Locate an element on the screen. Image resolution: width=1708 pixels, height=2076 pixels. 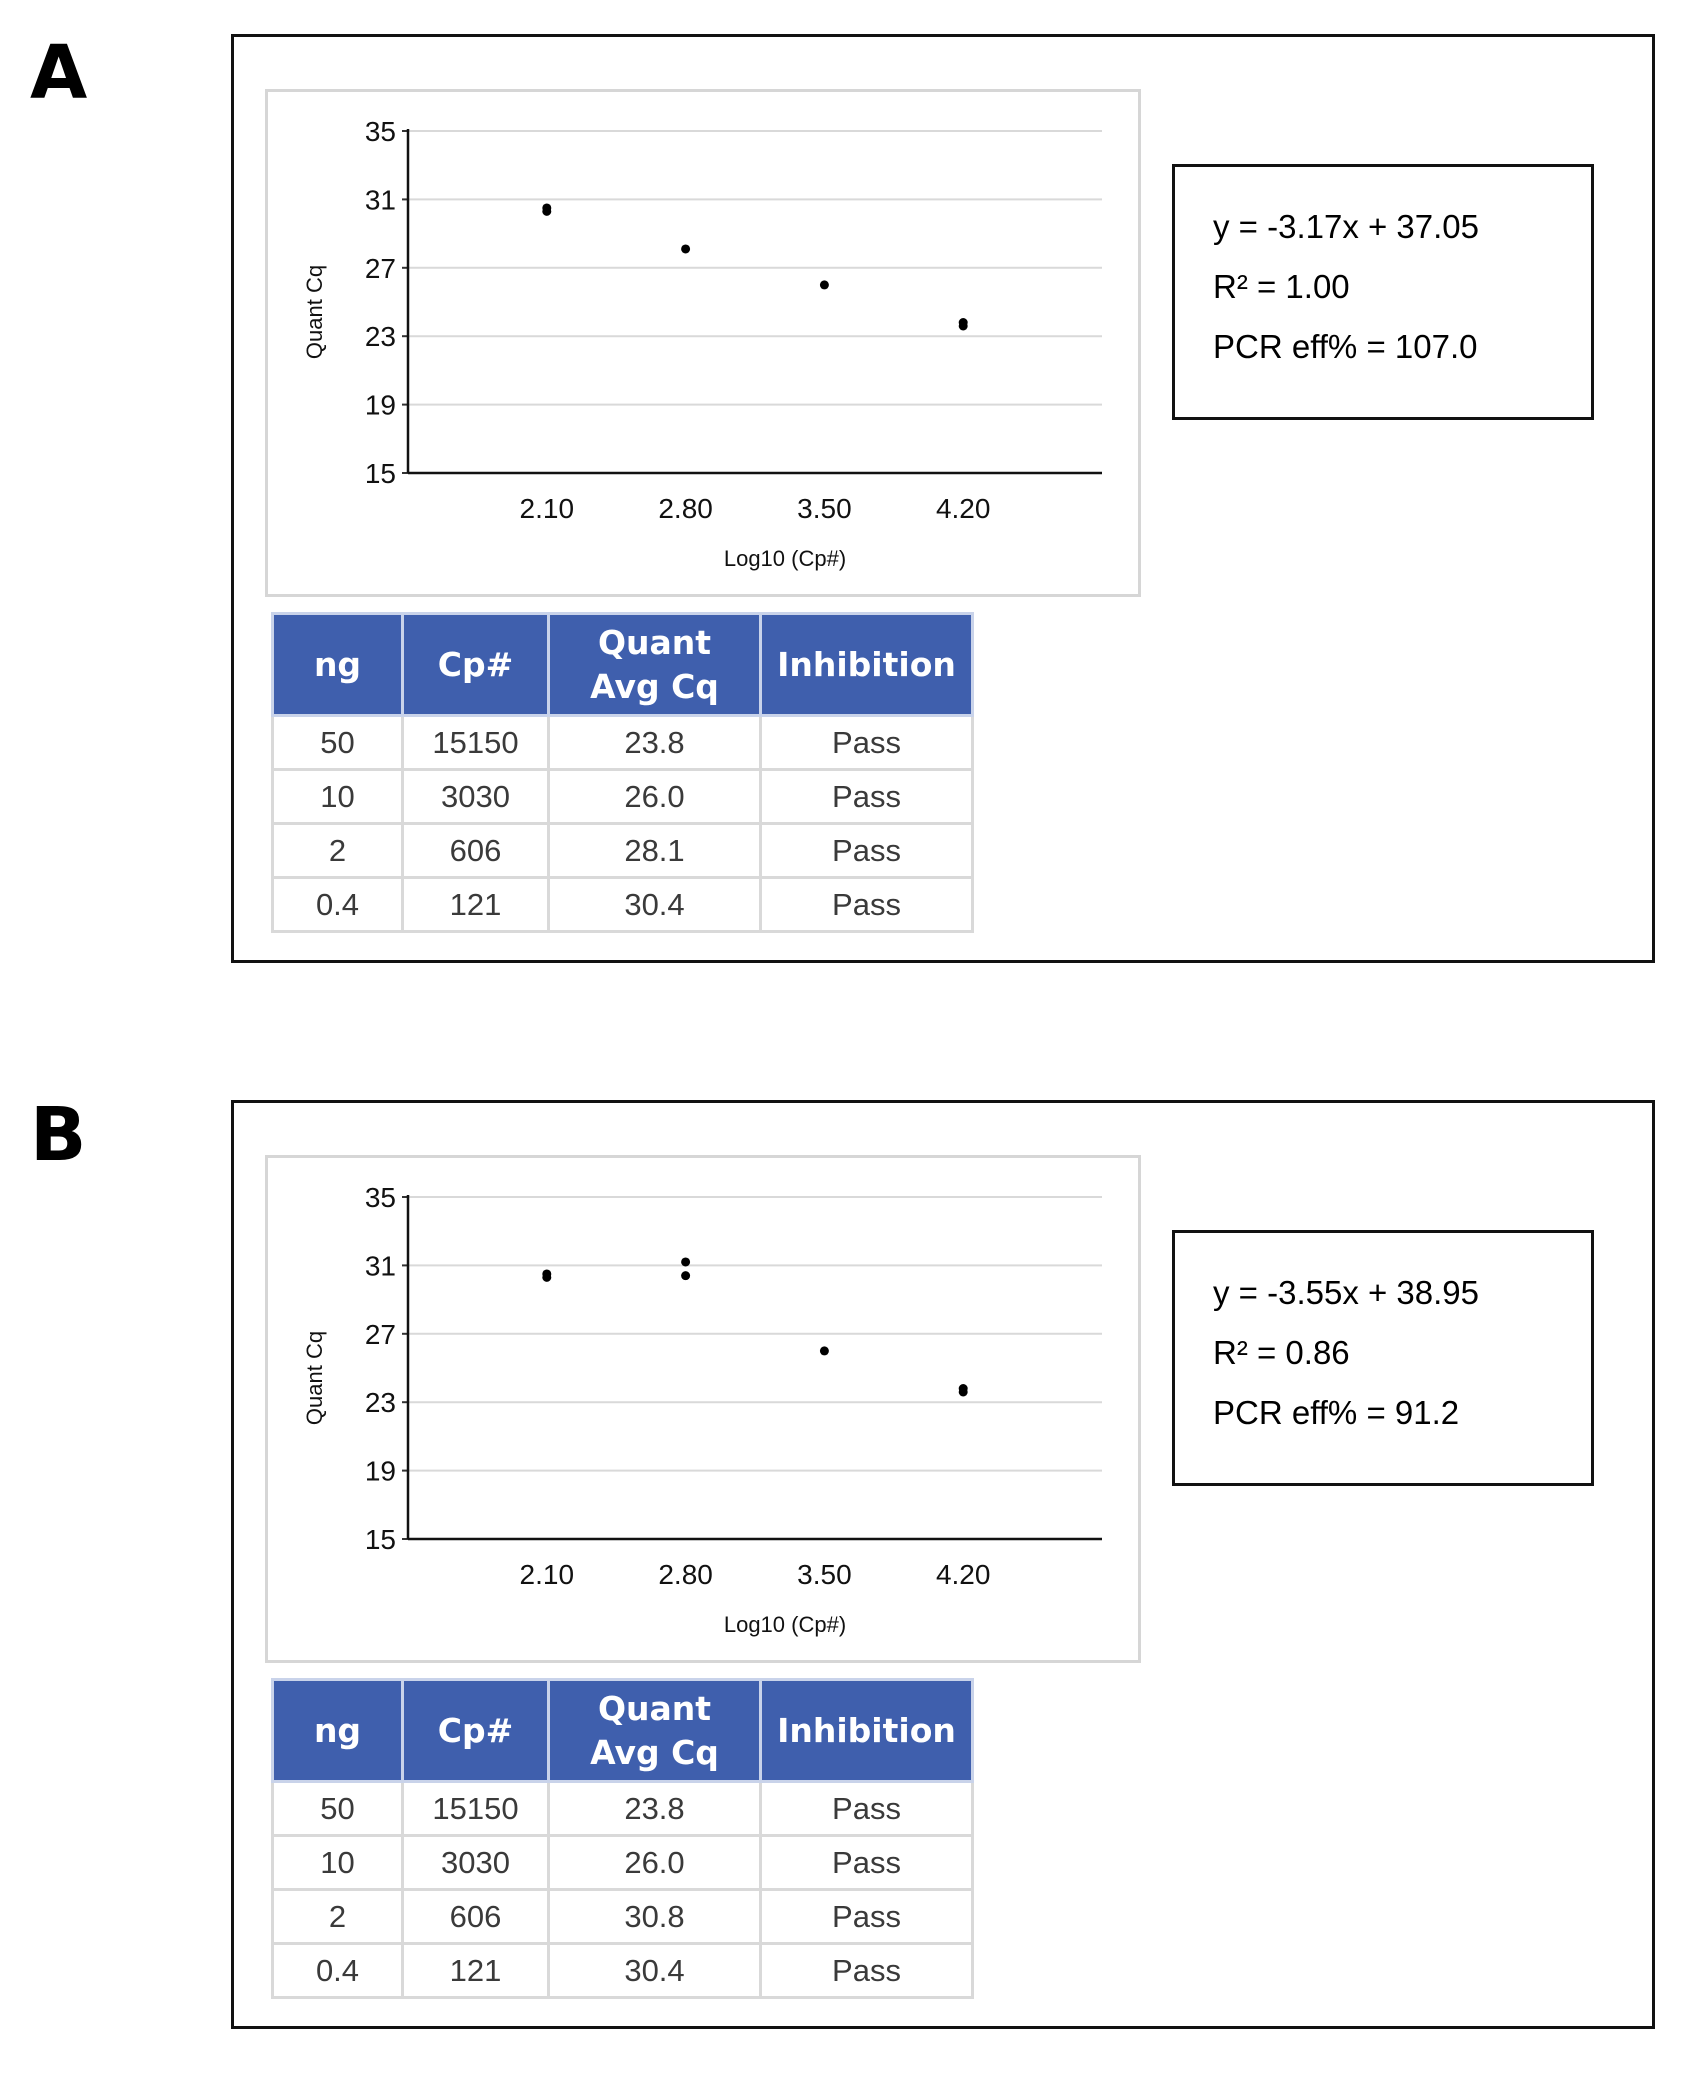
y-tick-label: 31 is located at coordinates (380, 199).